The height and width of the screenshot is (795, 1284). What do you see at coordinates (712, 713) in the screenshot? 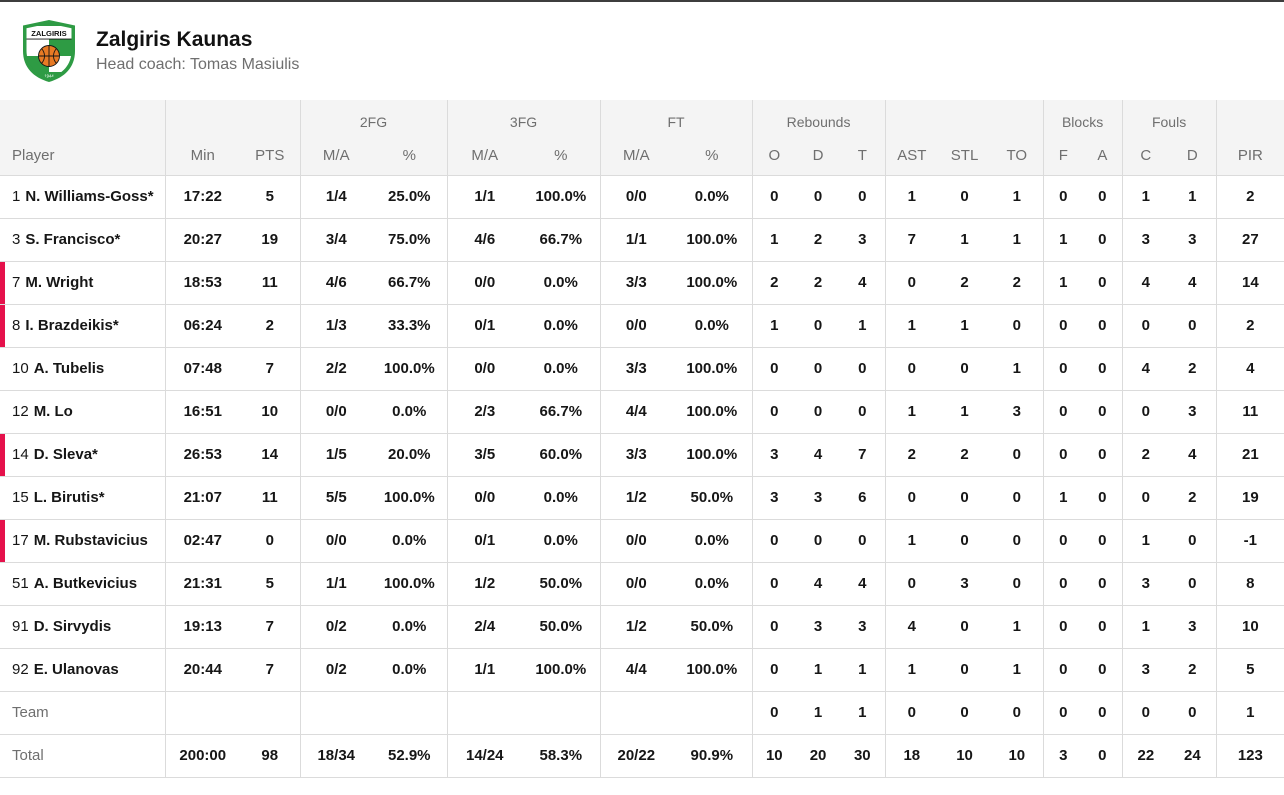
I see `stat-ft-pct` at bounding box center [712, 713].